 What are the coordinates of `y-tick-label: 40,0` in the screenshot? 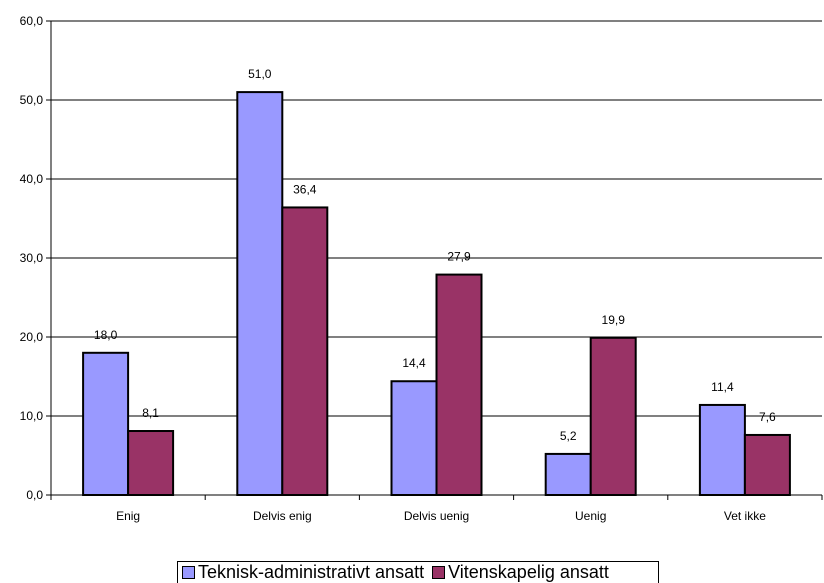 It's located at (32, 179).